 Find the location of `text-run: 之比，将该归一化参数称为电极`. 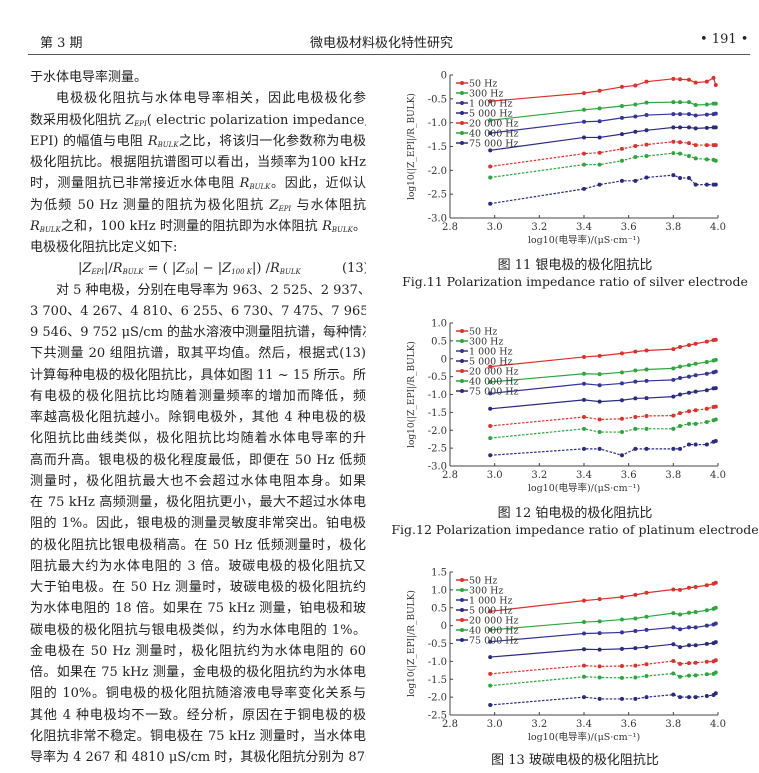

text-run: 之比，将该归一化参数称为电极 is located at coordinates (272, 141).